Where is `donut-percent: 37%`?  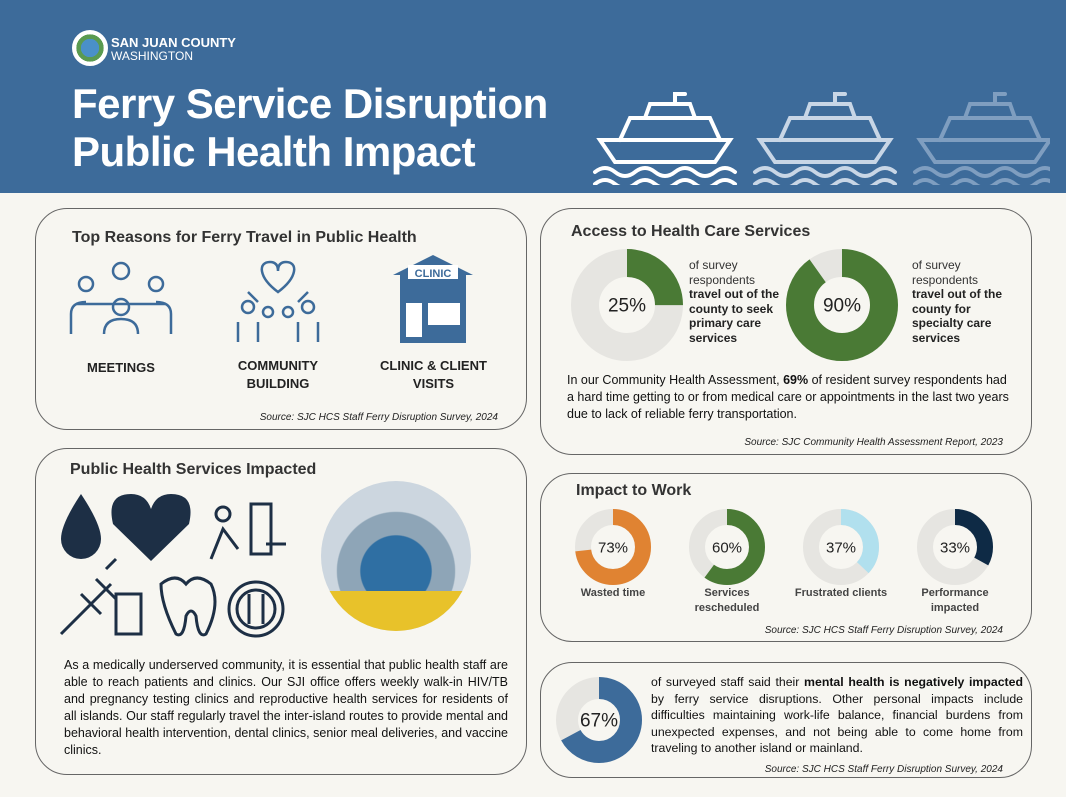 donut-percent: 37% is located at coordinates (841, 547).